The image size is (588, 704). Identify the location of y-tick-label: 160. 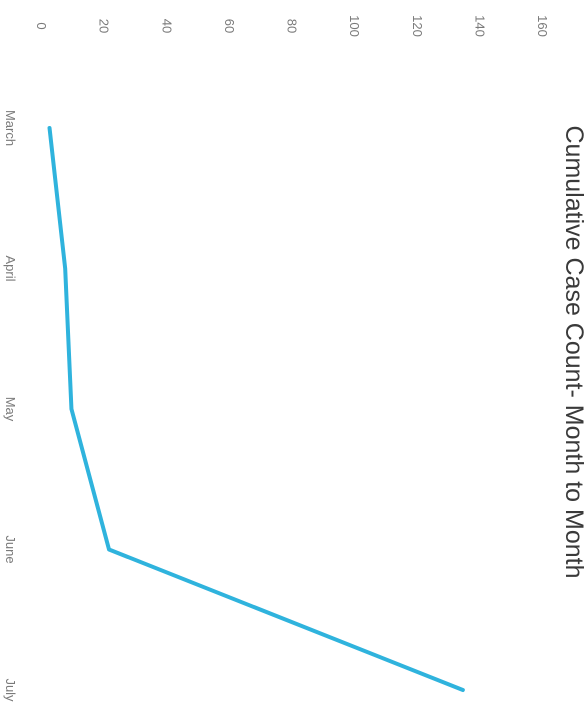
(542, 26).